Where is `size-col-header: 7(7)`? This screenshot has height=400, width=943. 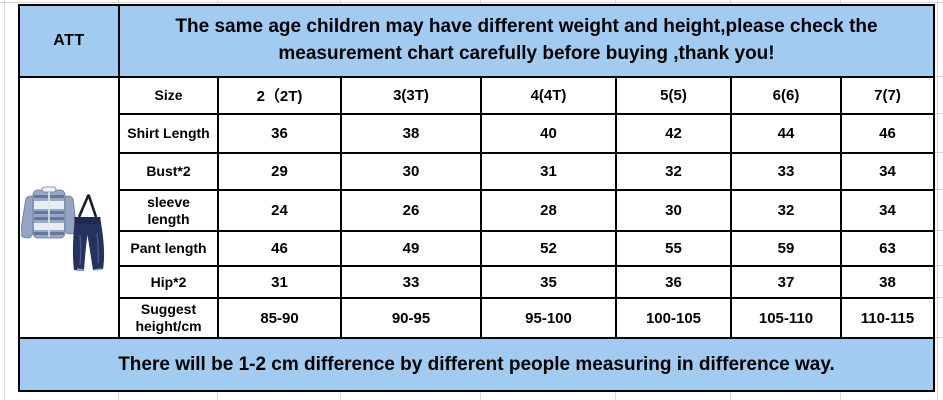 size-col-header: 7(7) is located at coordinates (887, 95).